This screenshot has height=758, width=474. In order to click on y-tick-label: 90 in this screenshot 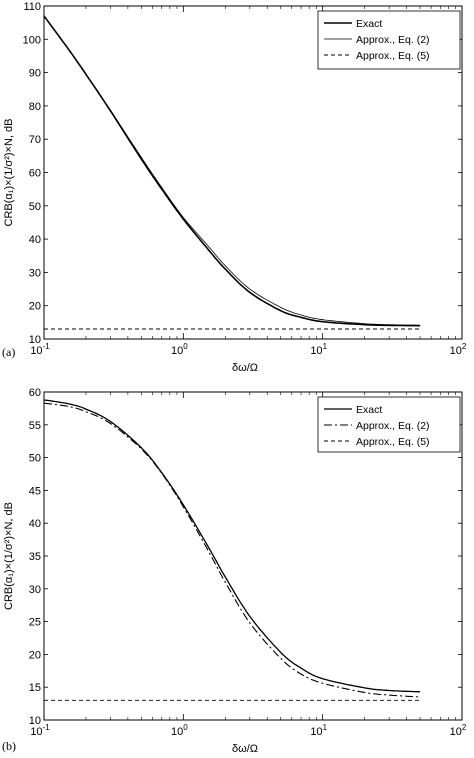, I will do `click(35, 74)`.